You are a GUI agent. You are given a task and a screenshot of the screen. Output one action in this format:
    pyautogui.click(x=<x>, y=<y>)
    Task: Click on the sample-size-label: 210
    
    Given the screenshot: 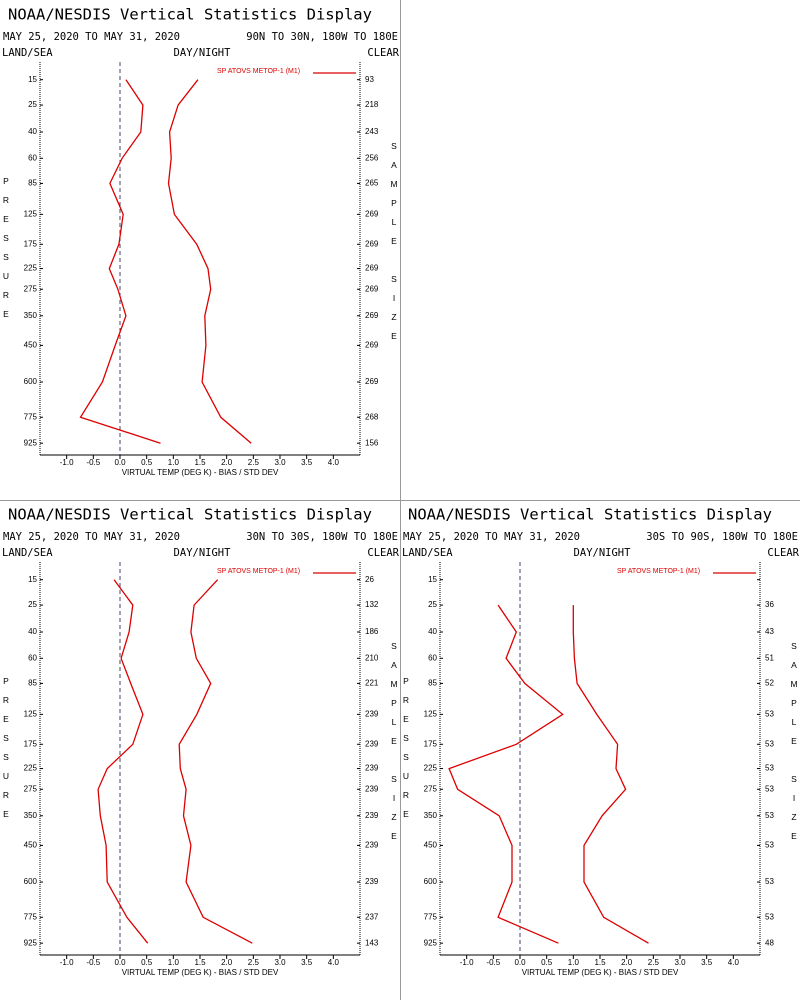 What is the action you would take?
    pyautogui.click(x=372, y=657)
    